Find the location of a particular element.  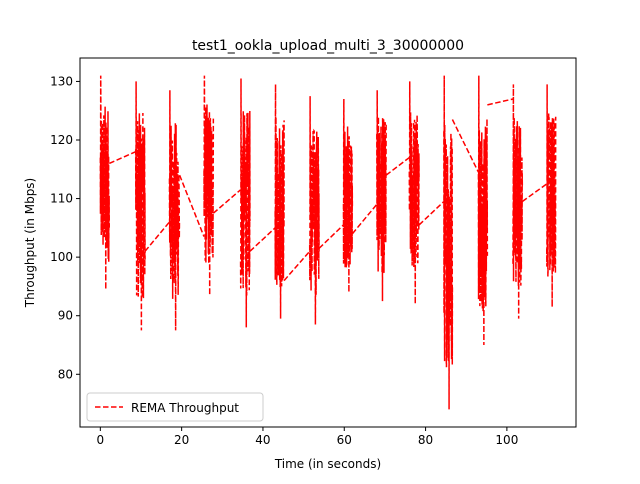

y-tick-label: 100 is located at coordinates (61, 257).